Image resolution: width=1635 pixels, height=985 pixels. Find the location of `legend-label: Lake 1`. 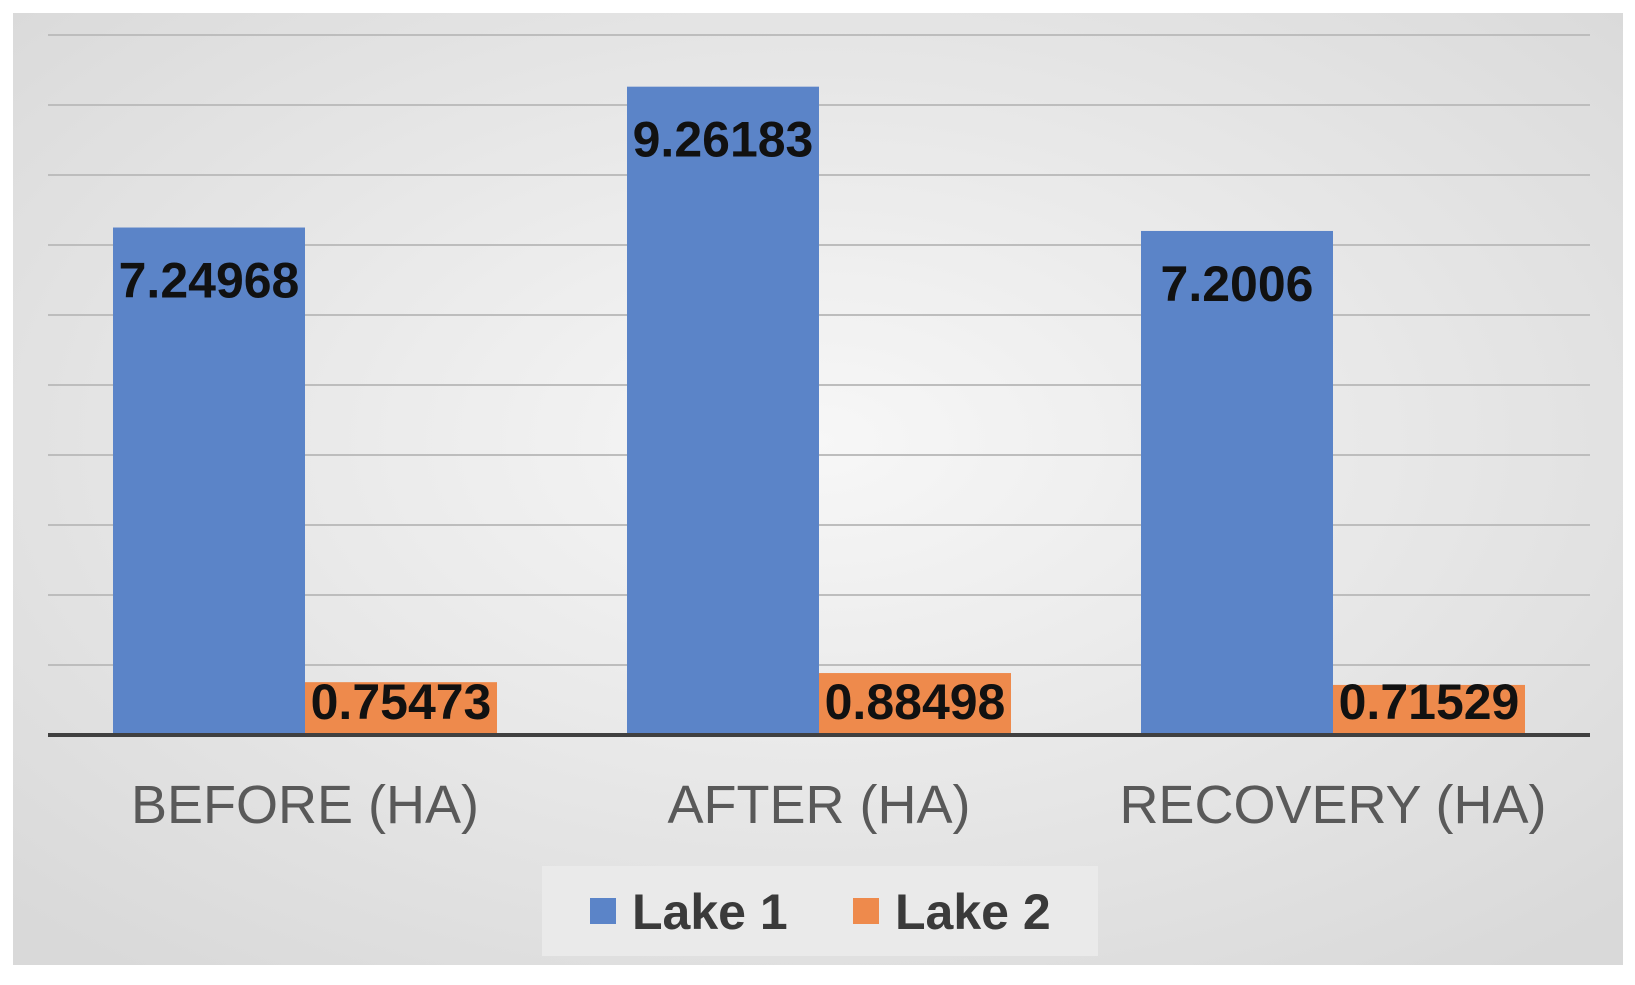

legend-label: Lake 1 is located at coordinates (710, 912).